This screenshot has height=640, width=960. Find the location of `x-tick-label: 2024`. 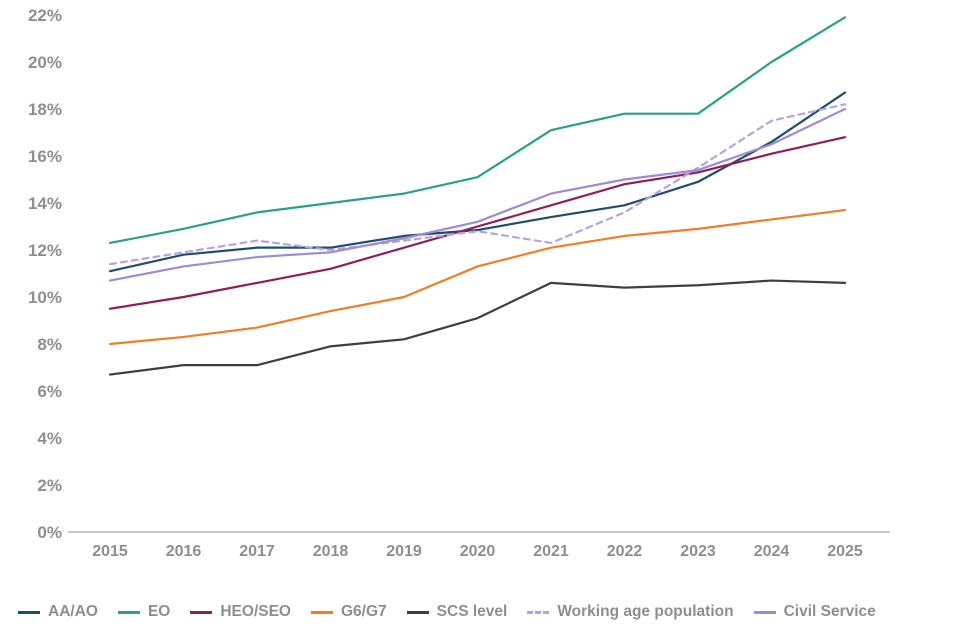

x-tick-label: 2024 is located at coordinates (772, 551).